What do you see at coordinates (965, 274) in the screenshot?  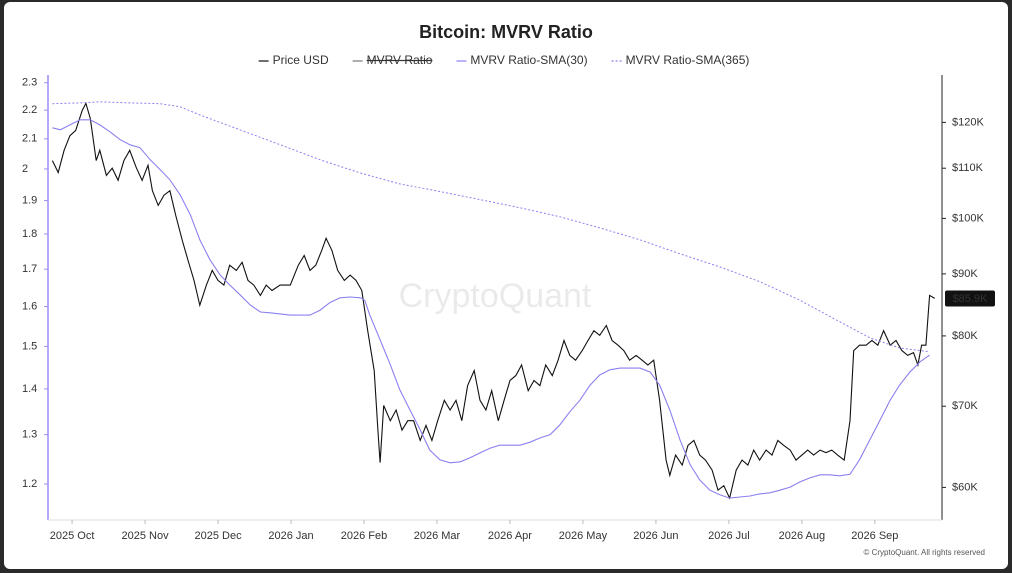 I see `y2-tick-label: $90K` at bounding box center [965, 274].